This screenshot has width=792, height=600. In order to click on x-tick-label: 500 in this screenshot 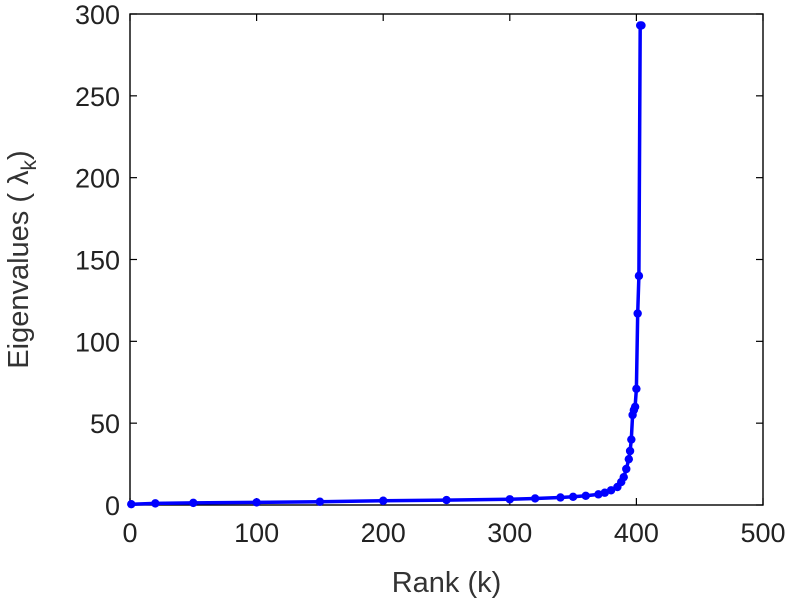, I will do `click(762, 533)`.